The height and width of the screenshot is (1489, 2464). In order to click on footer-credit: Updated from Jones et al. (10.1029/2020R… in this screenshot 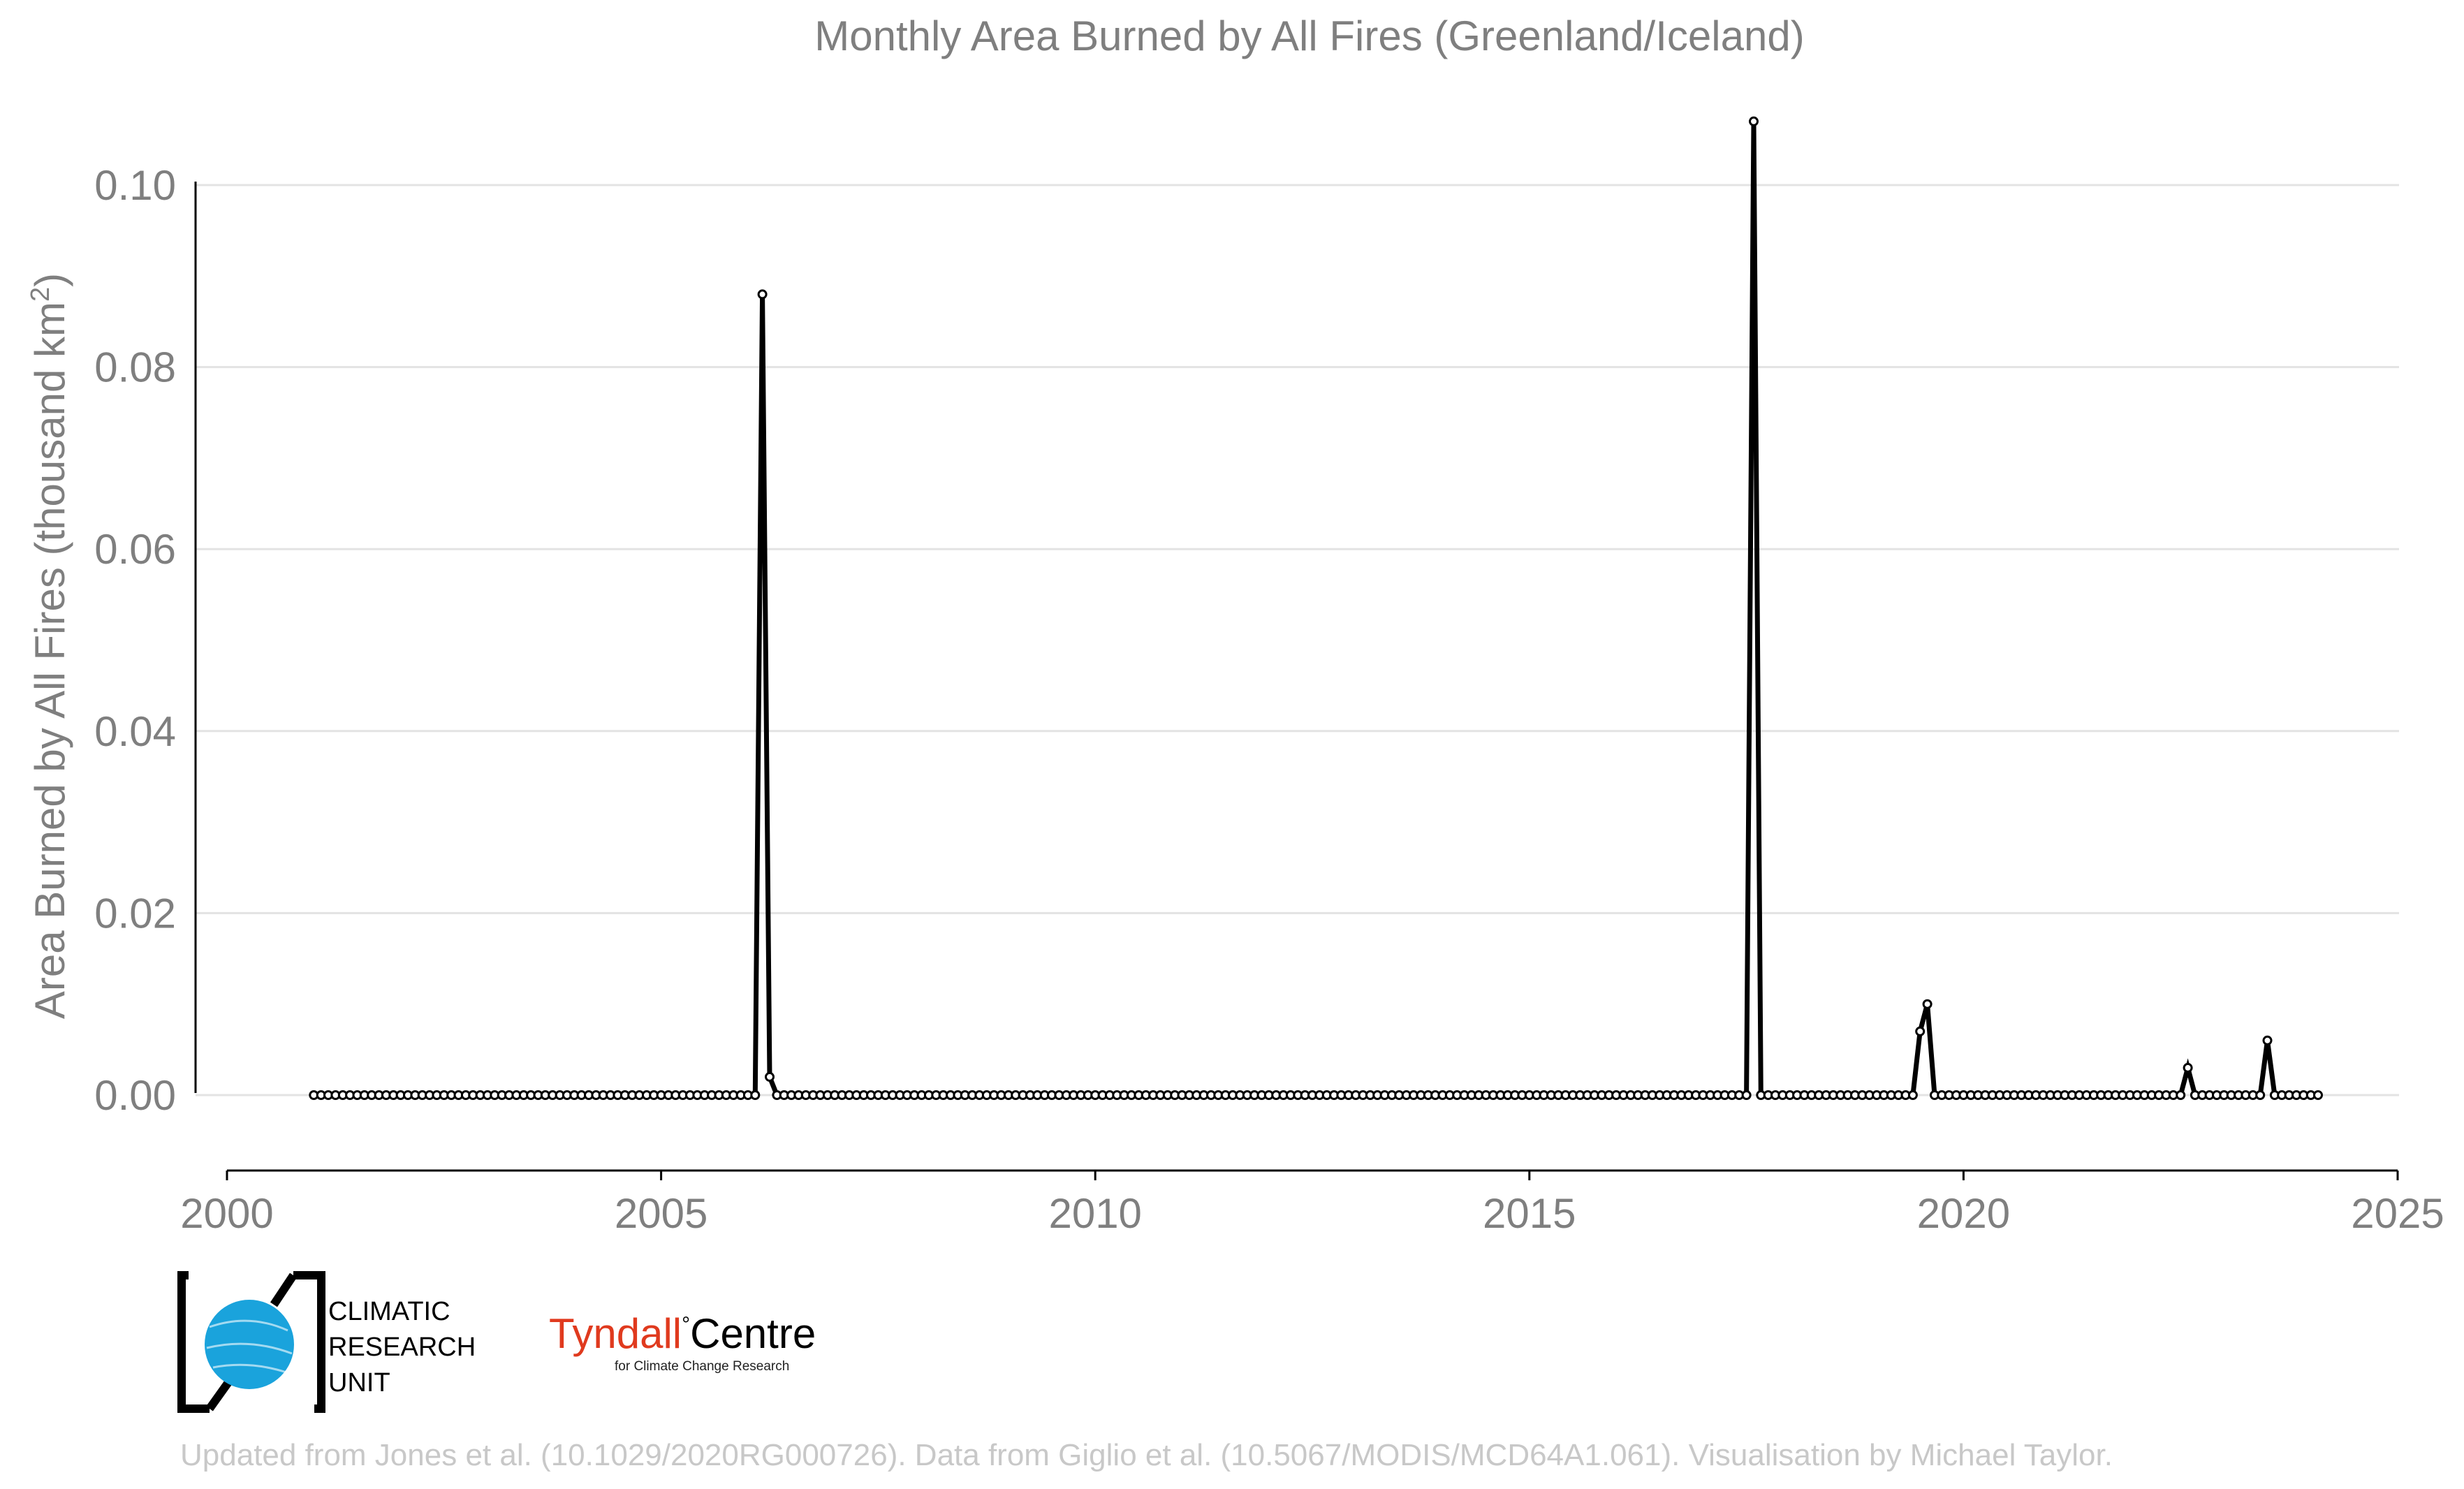, I will do `click(1146, 1455)`.